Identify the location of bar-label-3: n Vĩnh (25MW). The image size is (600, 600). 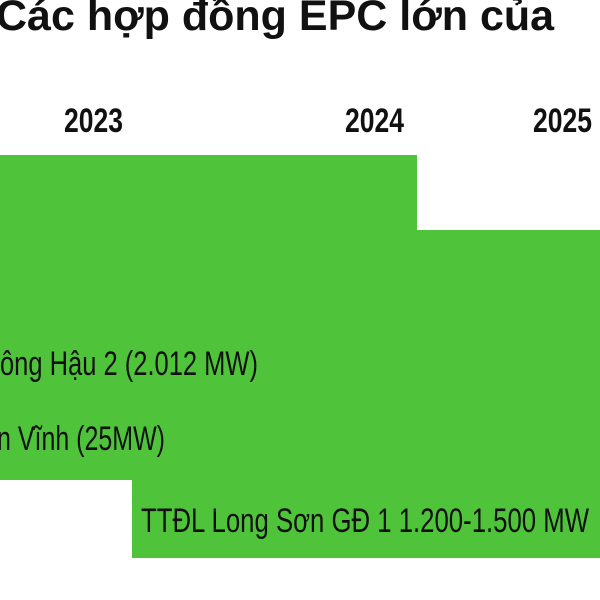
(82, 439).